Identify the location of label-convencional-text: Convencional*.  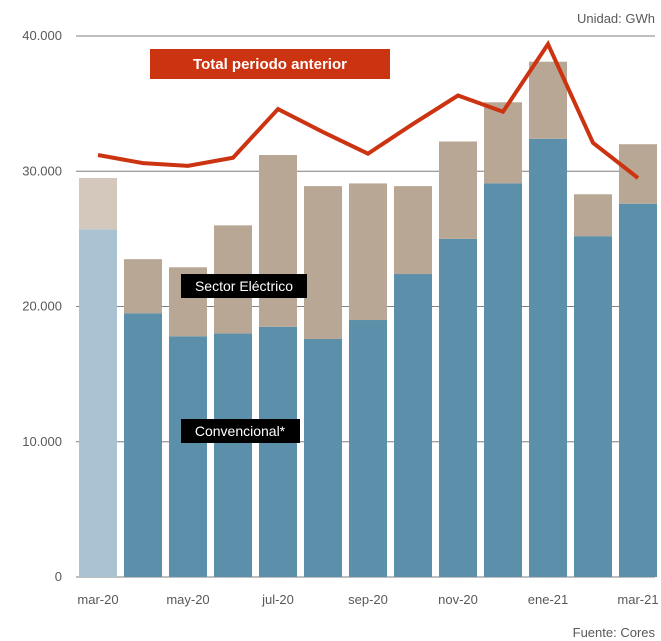
(240, 431).